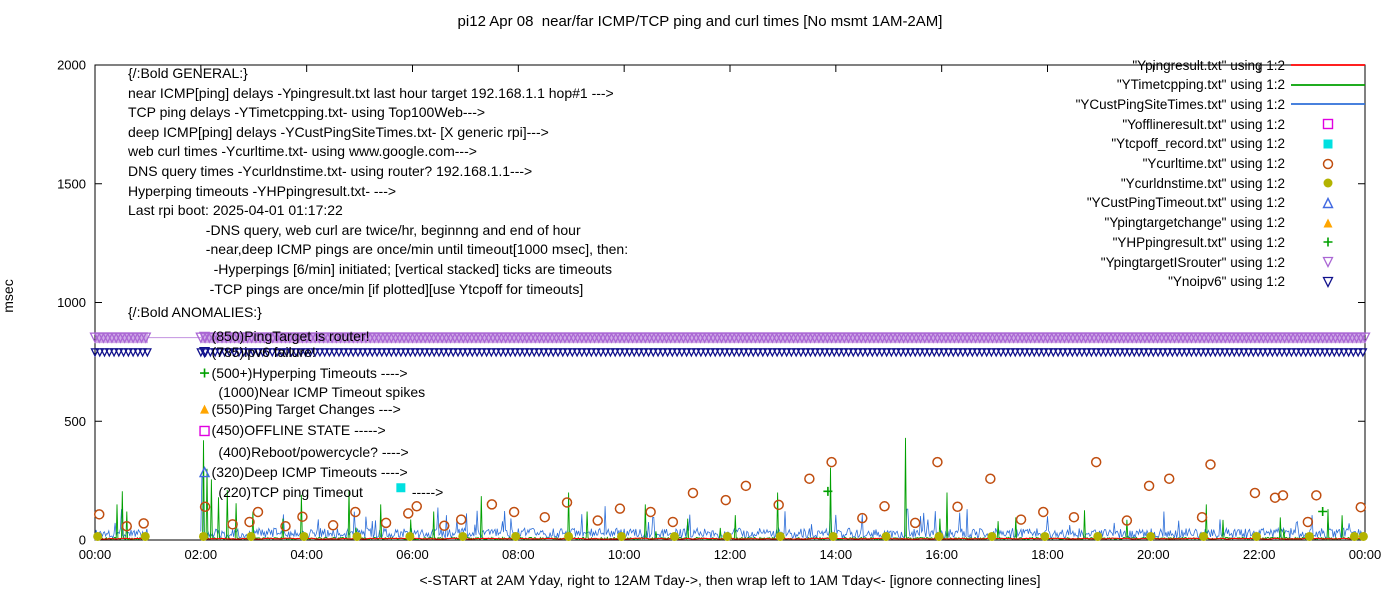  I want to click on x-tick-label: 16:00, so click(941, 554).